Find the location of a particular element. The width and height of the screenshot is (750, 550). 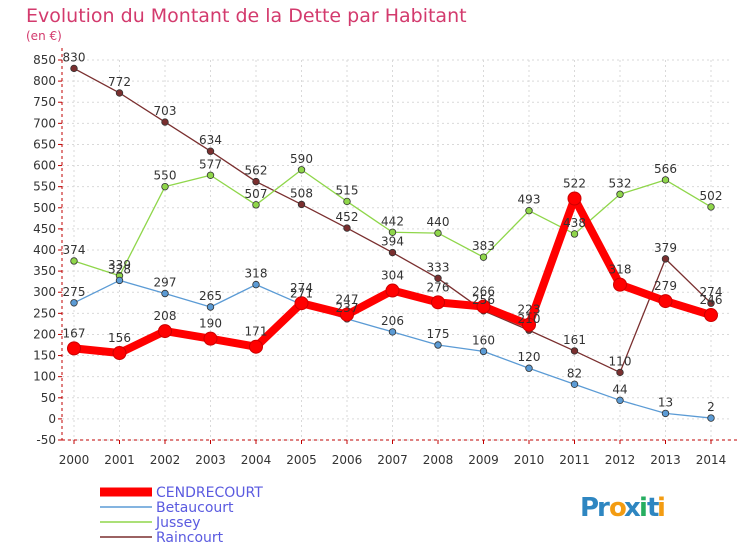

x-tick-label: 2008 is located at coordinates (438, 460).